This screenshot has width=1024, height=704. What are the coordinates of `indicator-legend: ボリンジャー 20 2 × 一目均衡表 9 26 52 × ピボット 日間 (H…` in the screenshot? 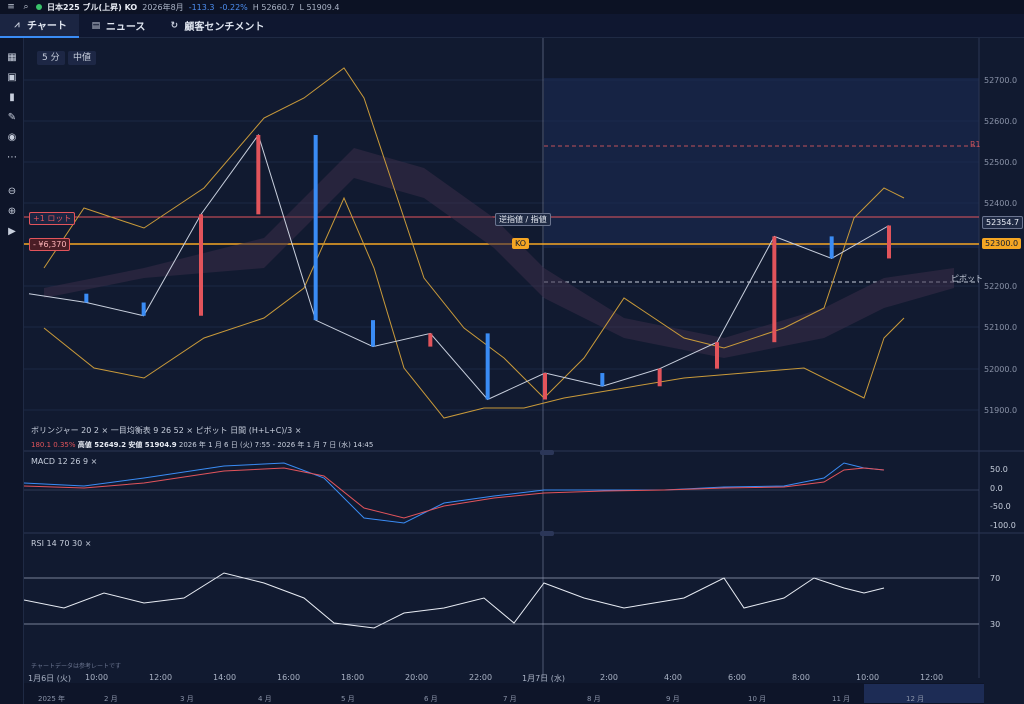 It's located at (166, 430).